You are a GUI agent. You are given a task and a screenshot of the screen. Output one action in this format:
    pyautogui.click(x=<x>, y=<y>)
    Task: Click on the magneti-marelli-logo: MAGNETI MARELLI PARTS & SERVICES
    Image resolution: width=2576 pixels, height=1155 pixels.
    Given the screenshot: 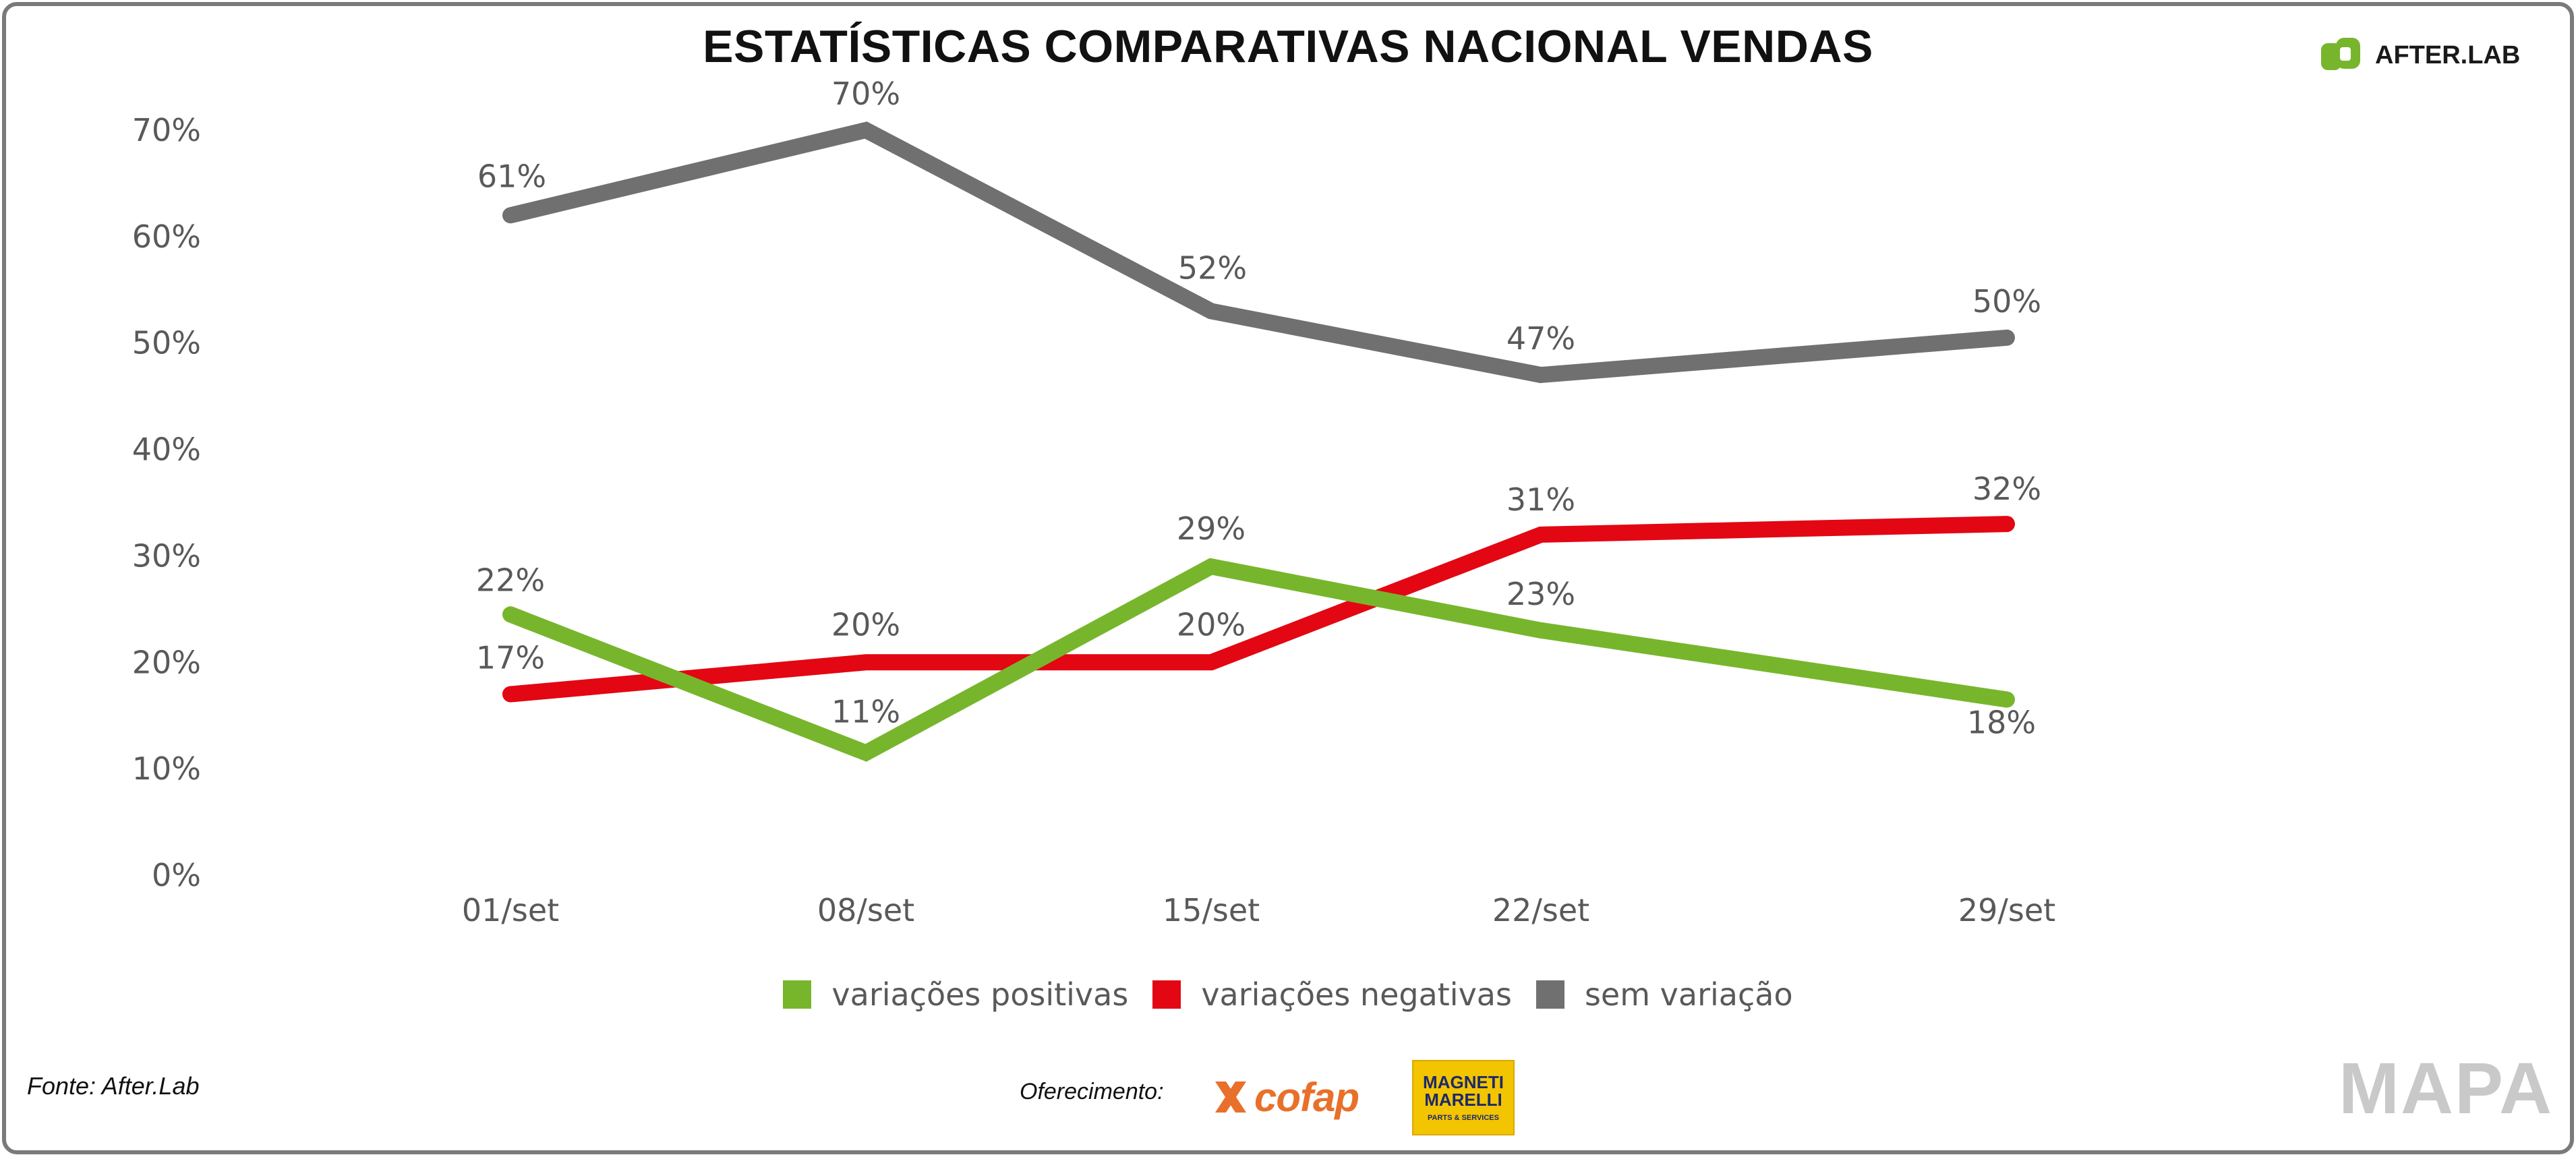 What is the action you would take?
    pyautogui.click(x=1464, y=1097)
    